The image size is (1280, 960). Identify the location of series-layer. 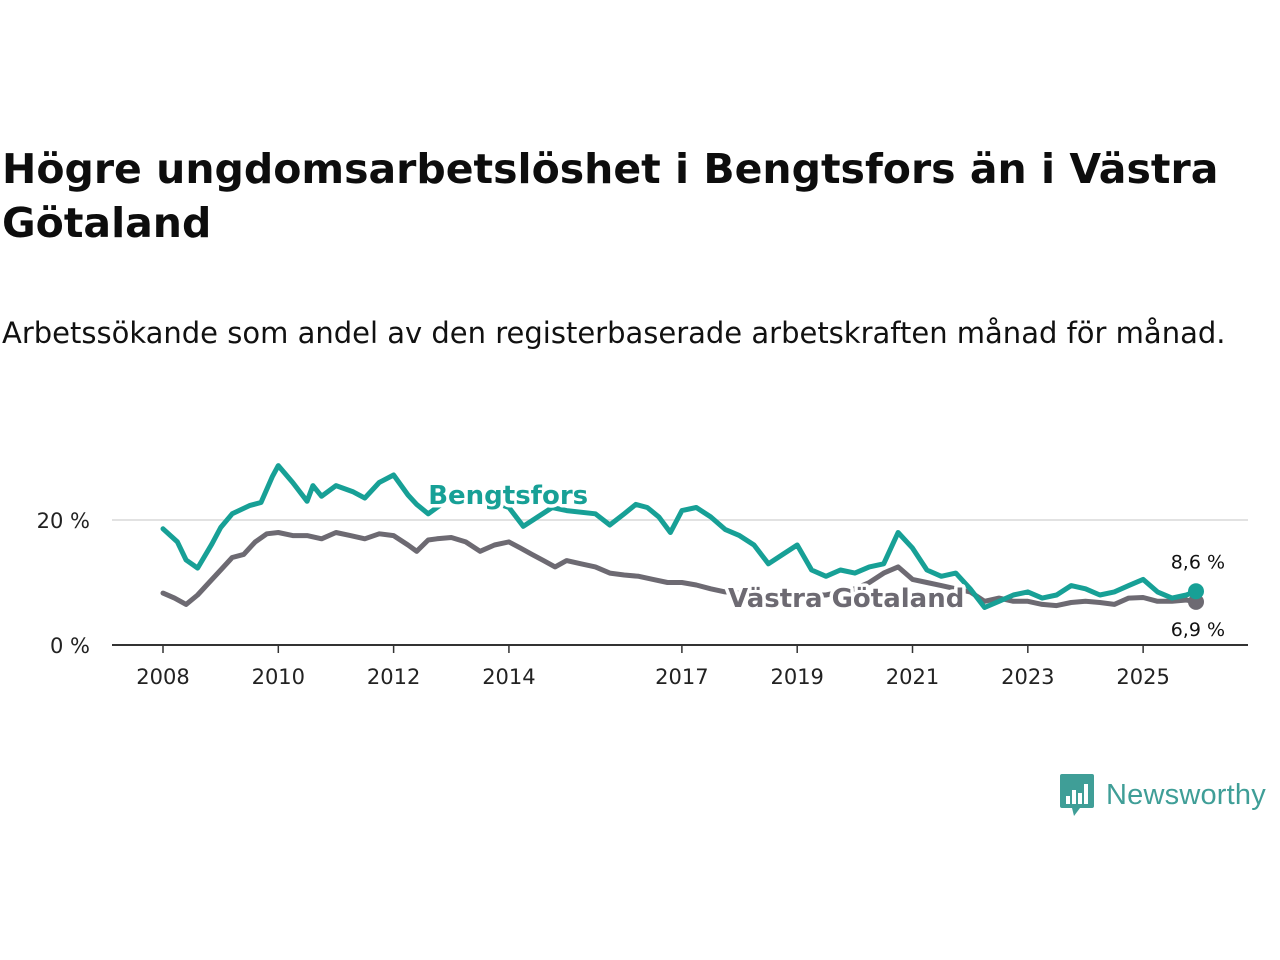
(682, 536).